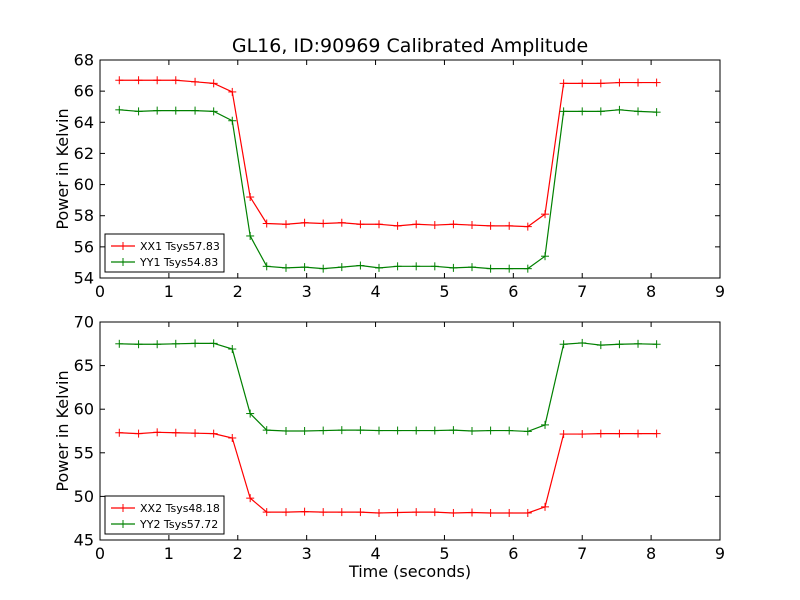 This screenshot has height=600, width=800. What do you see at coordinates (84, 122) in the screenshot?
I see `top-y-tick-label: 64` at bounding box center [84, 122].